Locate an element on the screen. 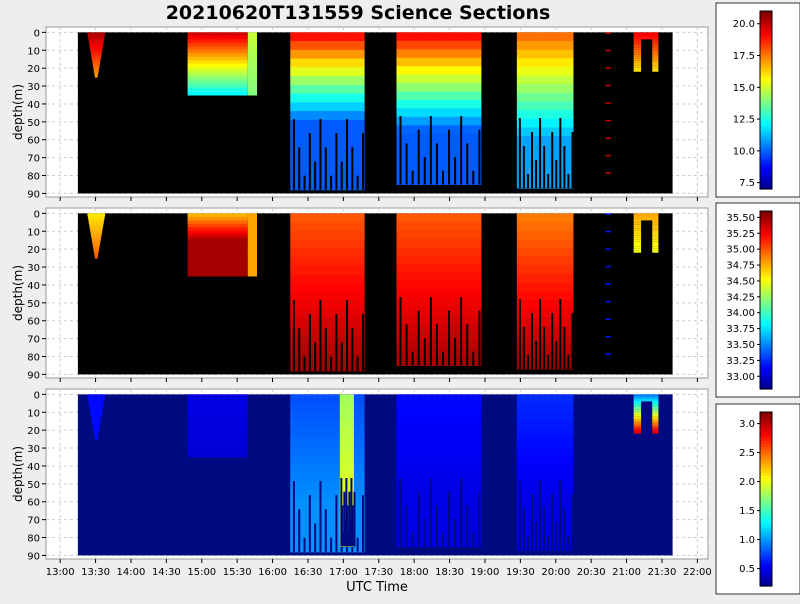 The width and height of the screenshot is (800, 604). colorbar-frame is located at coordinates (757, 499).